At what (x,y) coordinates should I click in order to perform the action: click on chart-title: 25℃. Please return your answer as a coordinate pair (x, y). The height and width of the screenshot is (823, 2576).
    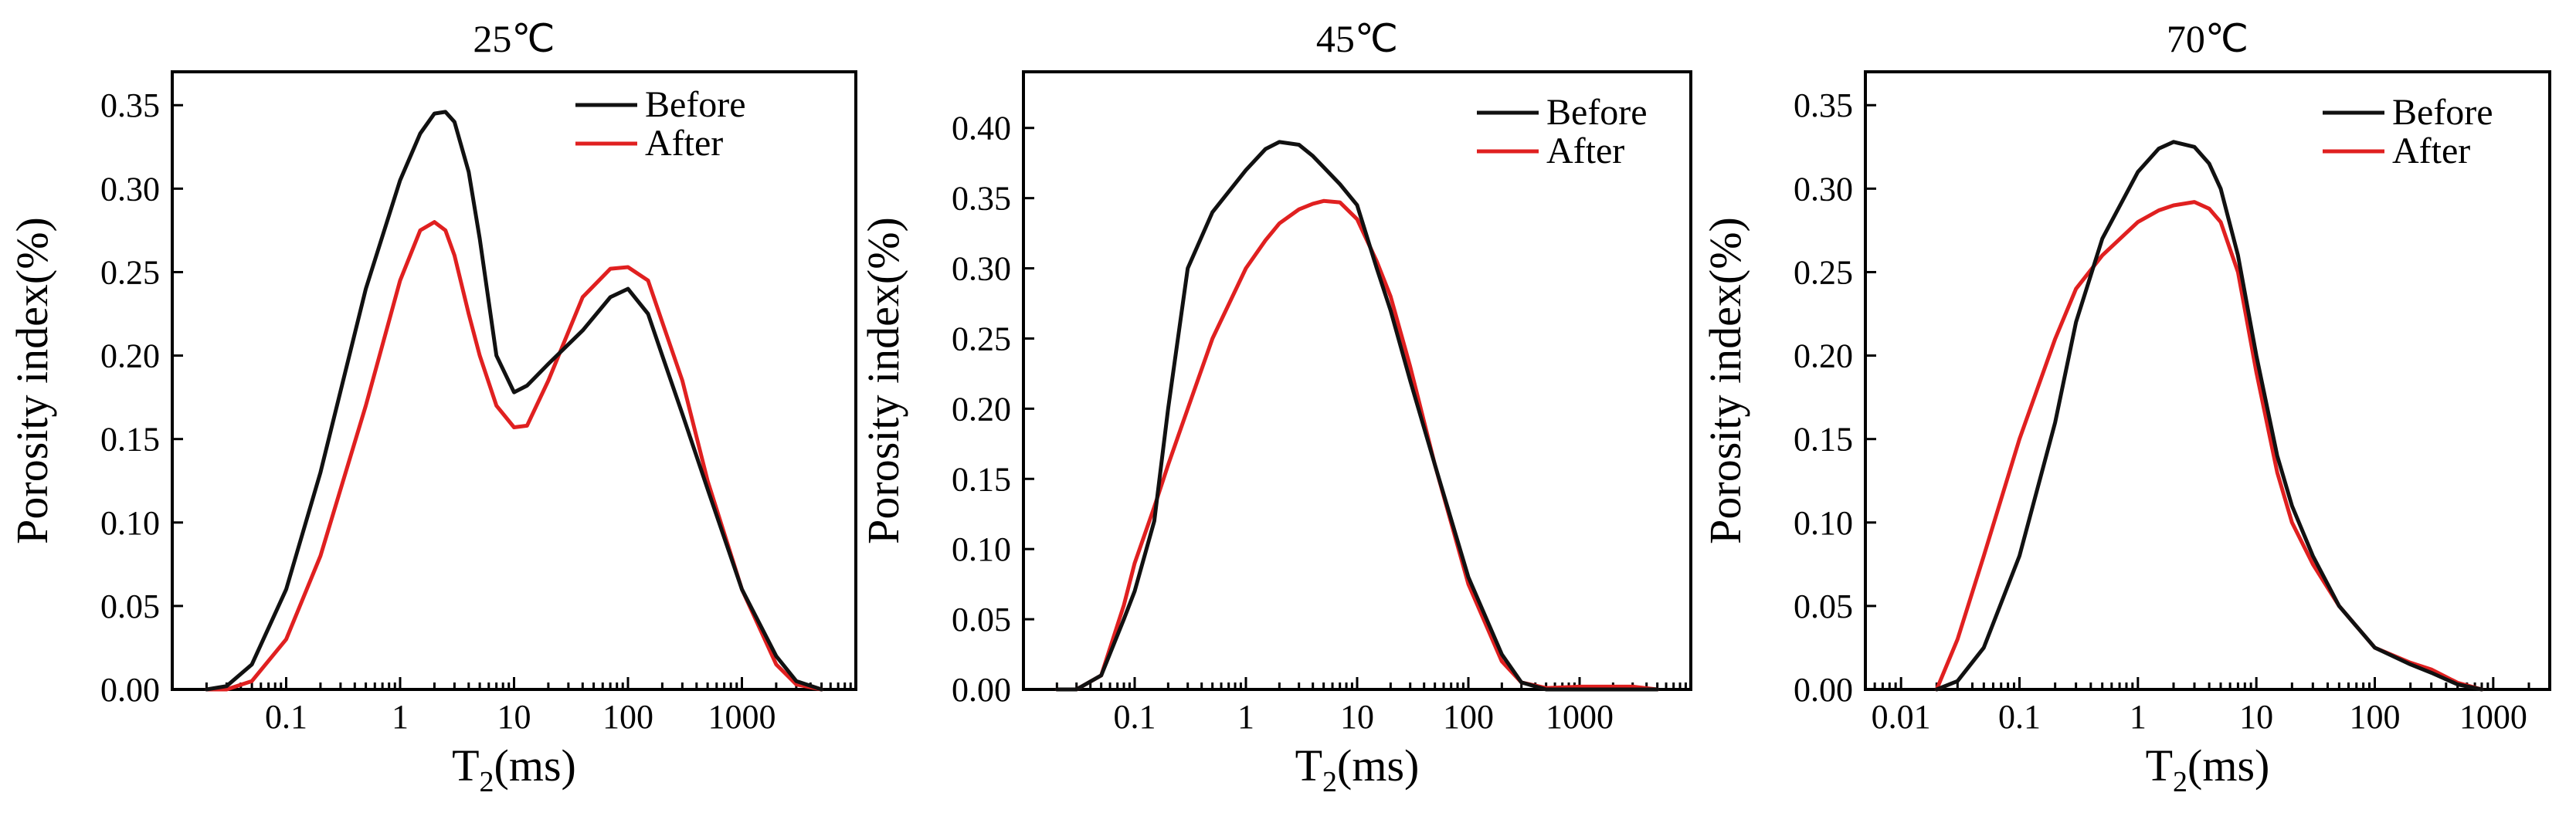
    Looking at the image, I should click on (514, 38).